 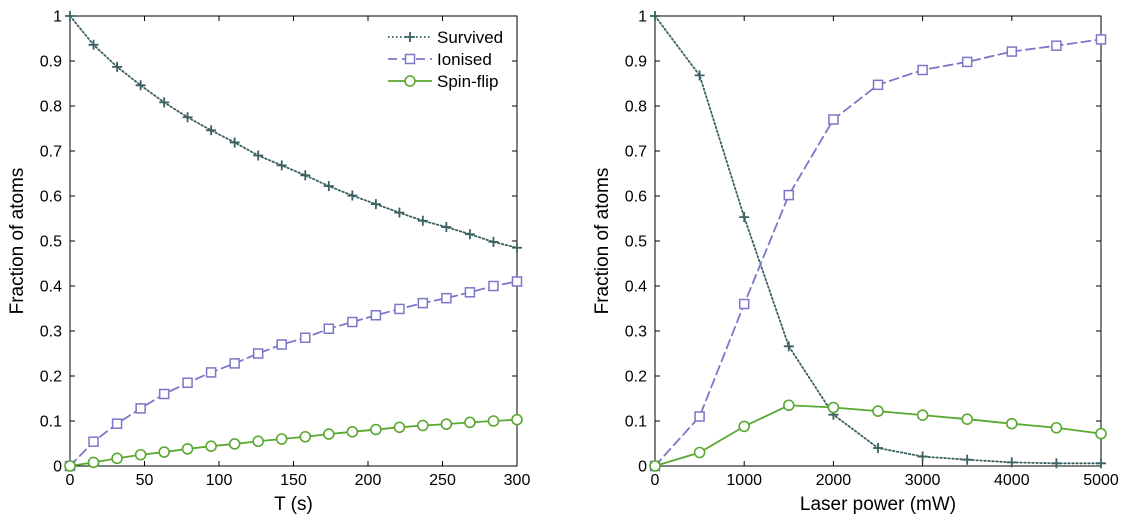 What do you see at coordinates (293, 442) in the screenshot?
I see `series-spin-flip` at bounding box center [293, 442].